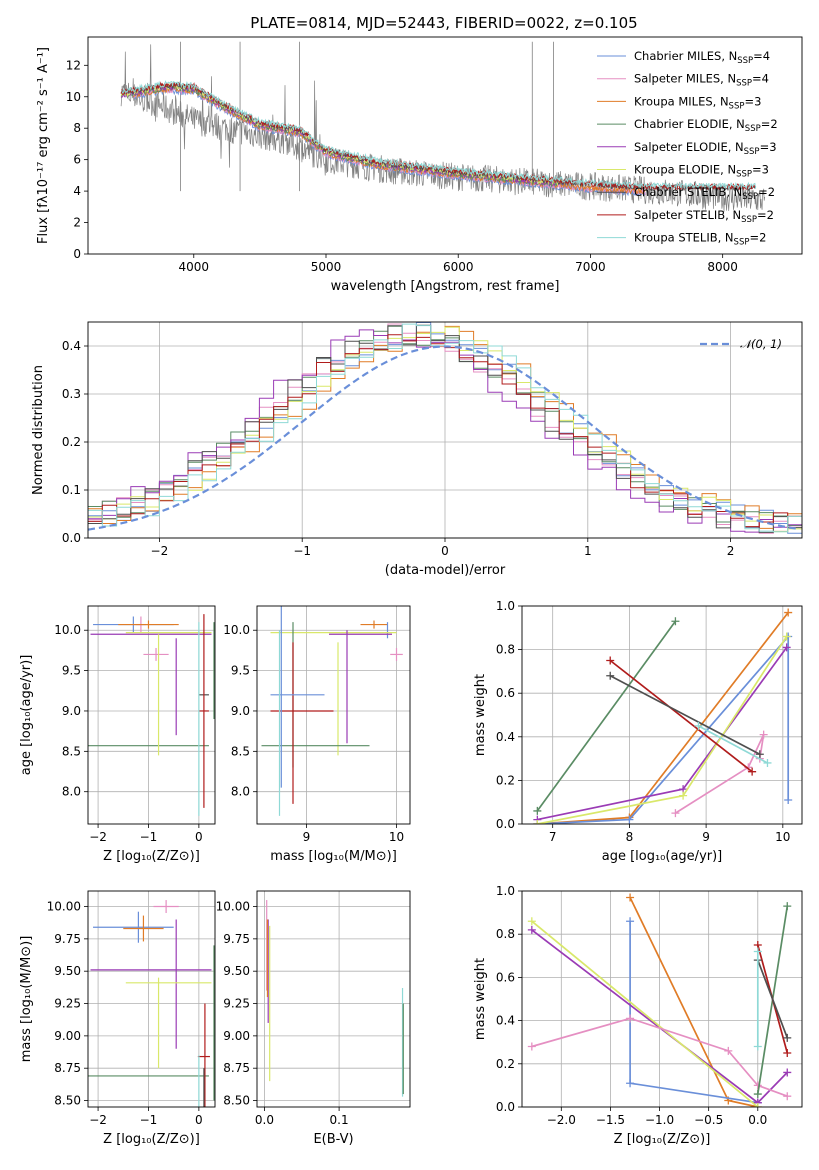 Image resolution: width=819 pixels, height=1170 pixels. I want to click on y-tick-label: 9.00, so click(236, 1036).